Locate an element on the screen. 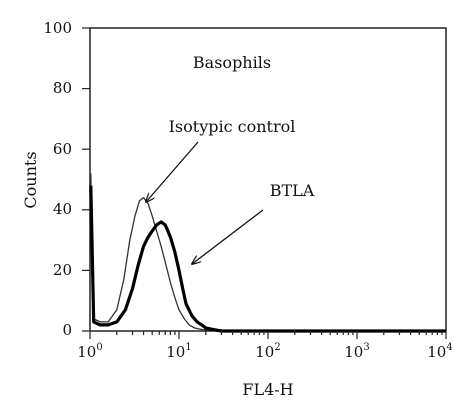 The width and height of the screenshot is (474, 420). x-axis-ticks: 10⁰ 10¹ 10² 10³ 10⁴ is located at coordinates (264, 351).